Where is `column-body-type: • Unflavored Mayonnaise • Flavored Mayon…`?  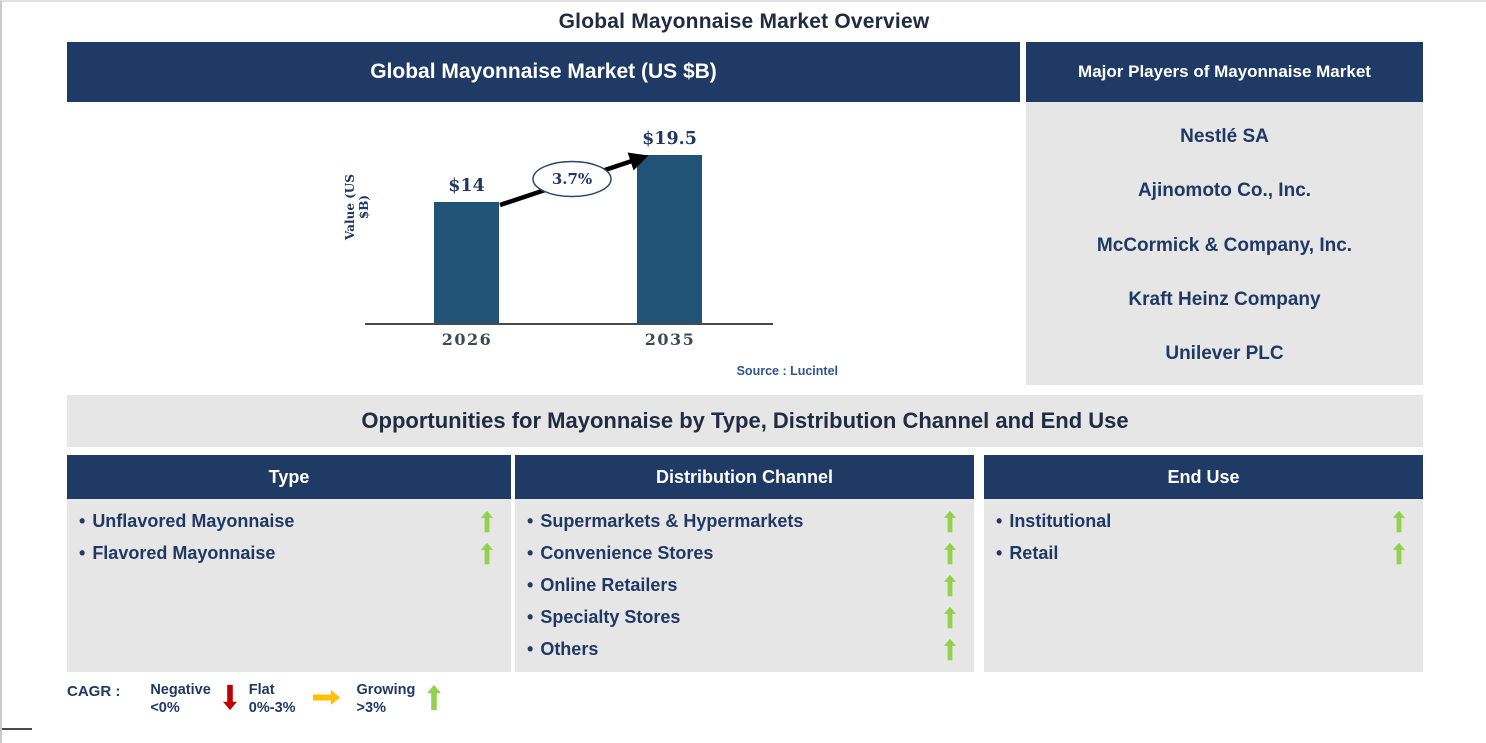
column-body-type: • Unflavored Mayonnaise • Flavored Mayon… is located at coordinates (289, 585).